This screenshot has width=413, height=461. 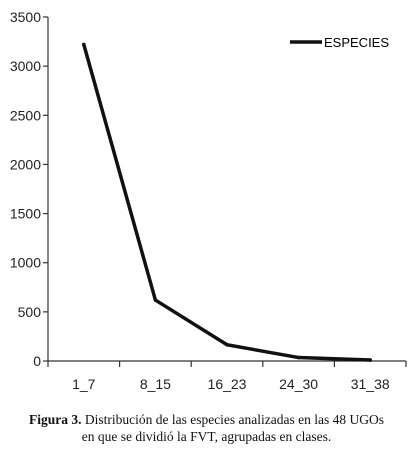 I want to click on legend: ESPECIES, so click(x=339, y=42).